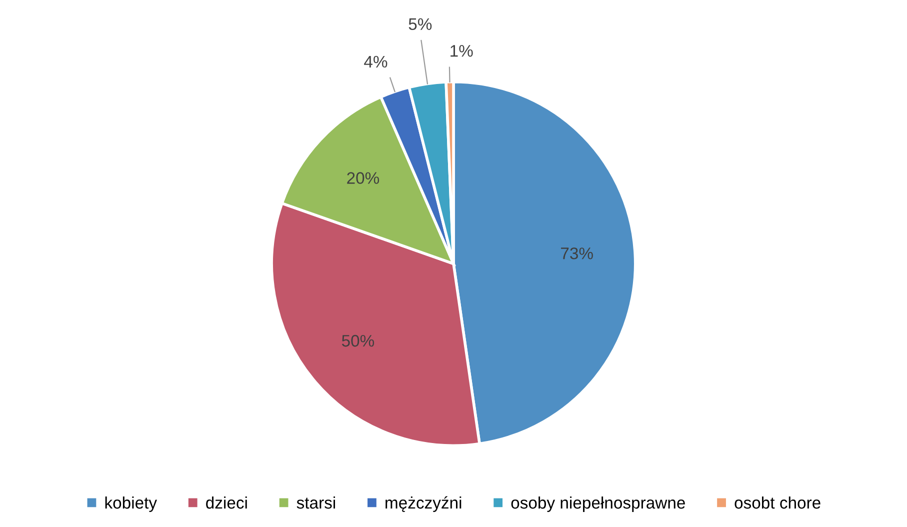 Image resolution: width=907 pixels, height=527 pixels. What do you see at coordinates (420, 24) in the screenshot?
I see `data-label: 5%` at bounding box center [420, 24].